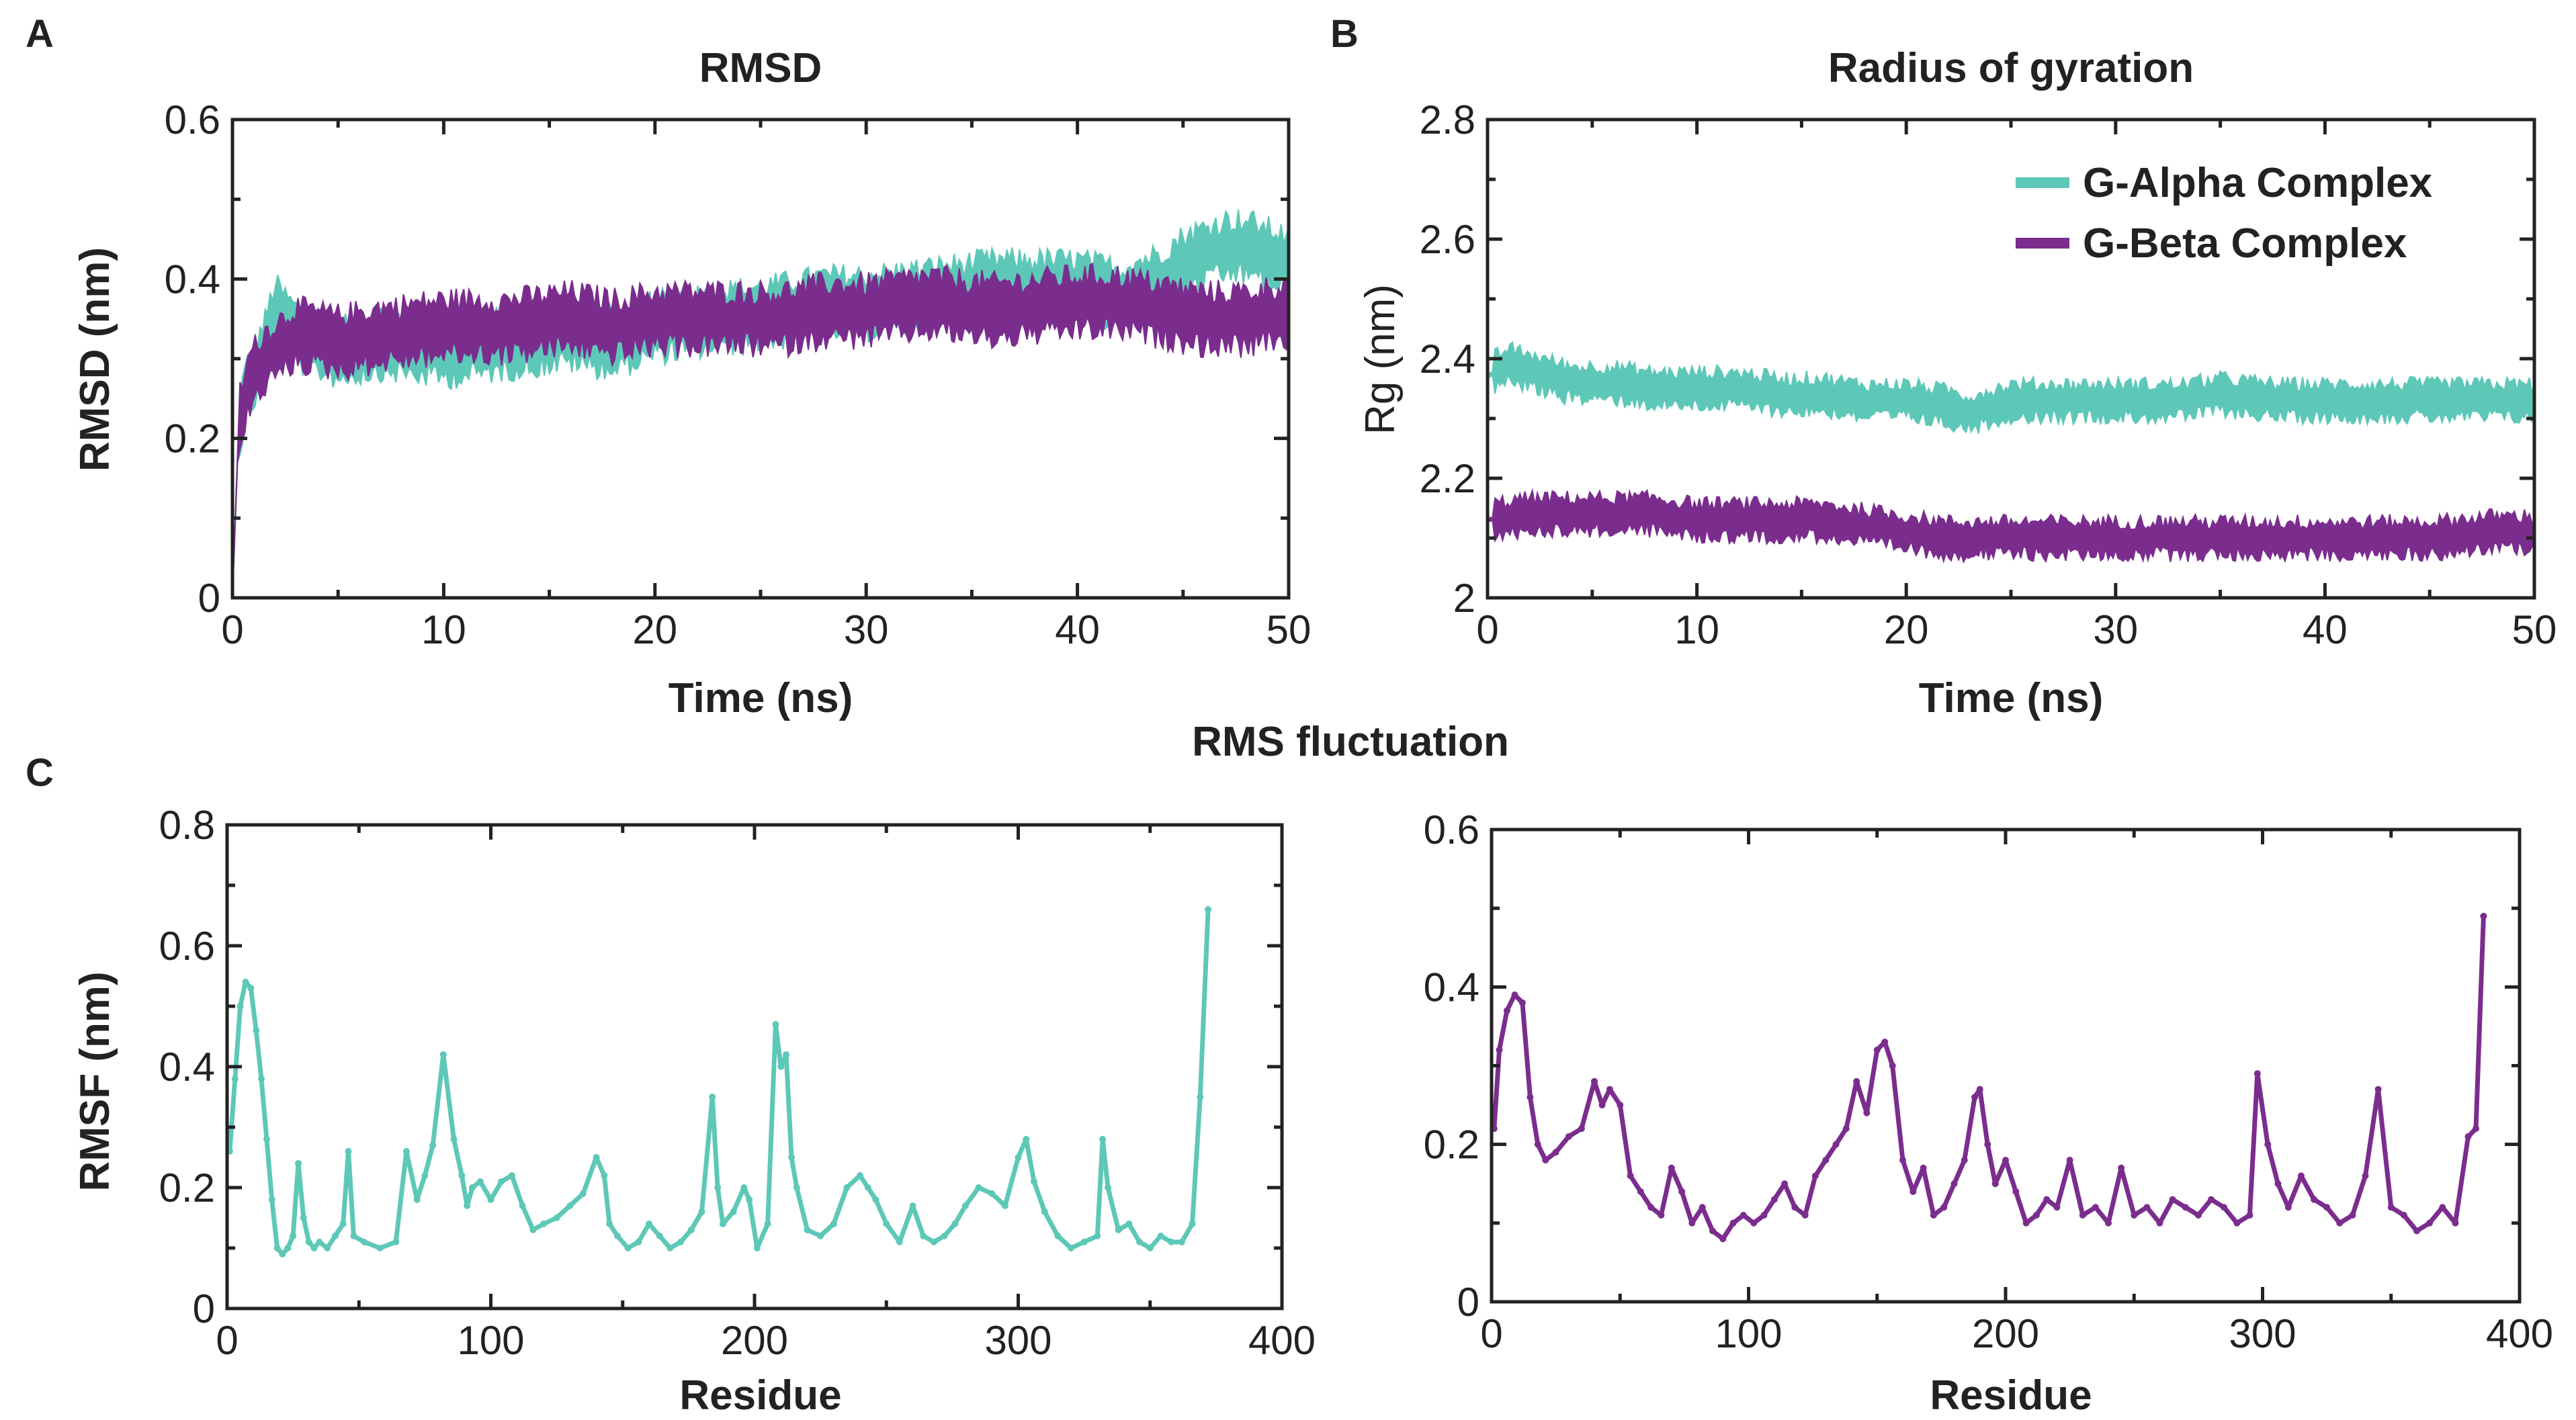  Describe the element at coordinates (1906, 629) in the screenshot. I see `rg-x-tick-label: 20` at that location.